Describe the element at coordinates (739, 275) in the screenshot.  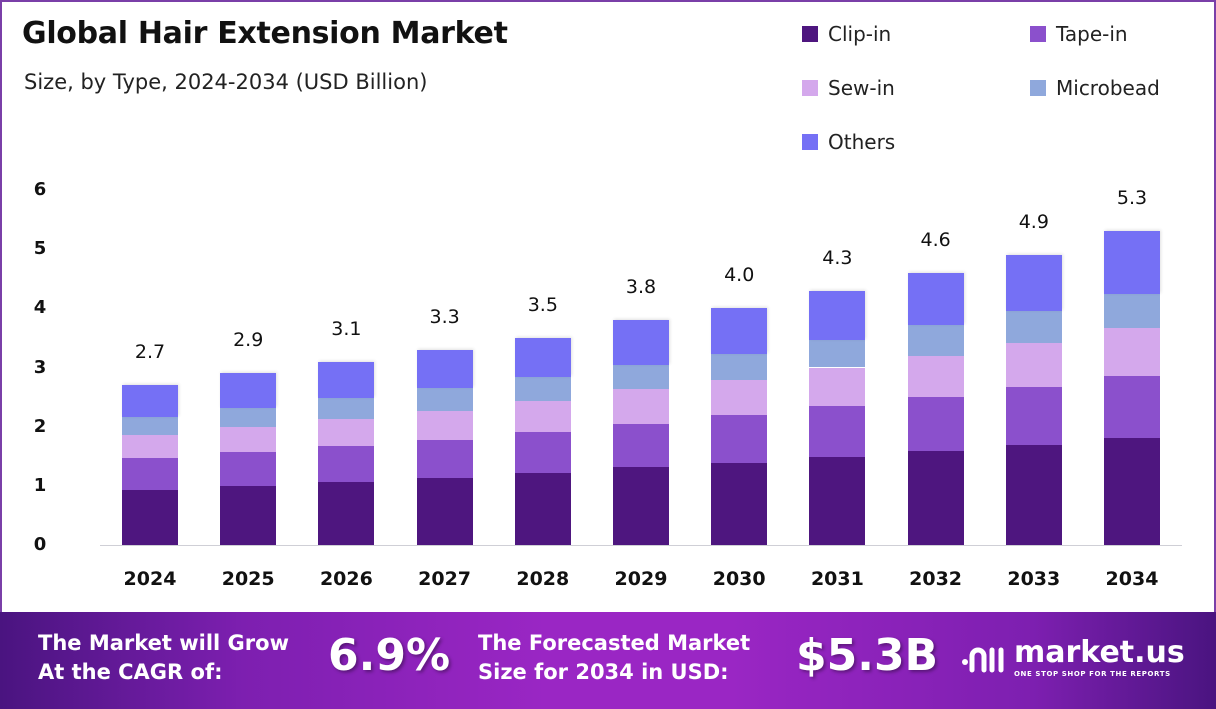
I see `bar-total-label: 4.0` at that location.